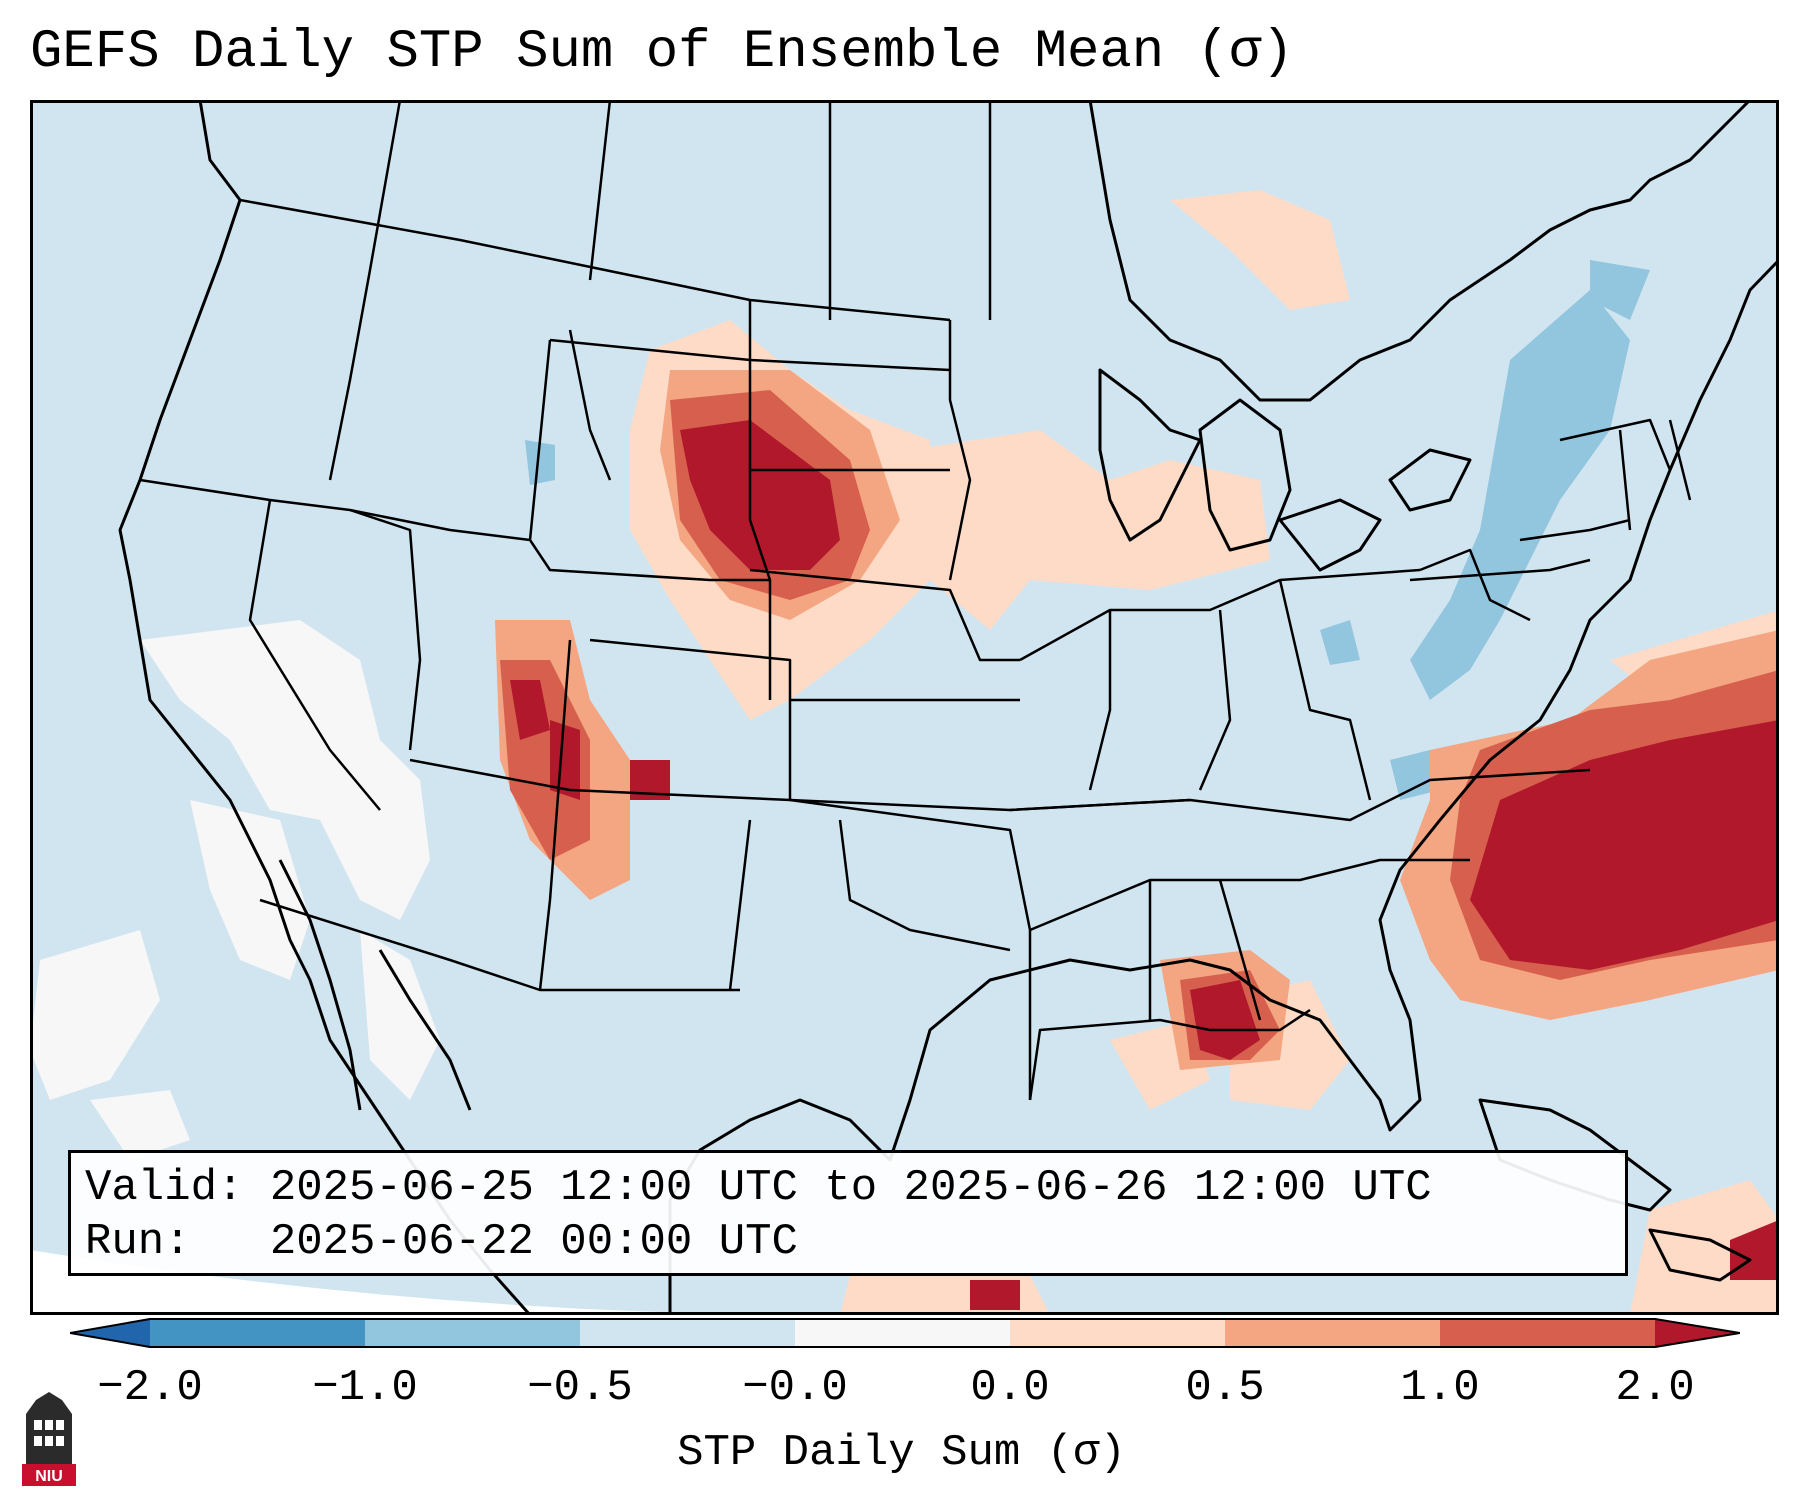 The width and height of the screenshot is (1803, 1506). I want to click on colorbar-bin-neg2-neg1, so click(257, 1333).